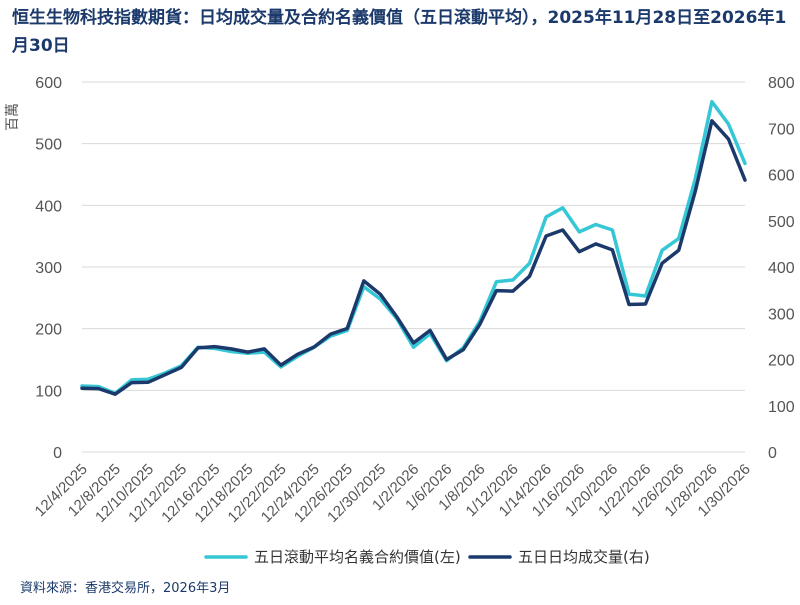 The width and height of the screenshot is (800, 605). What do you see at coordinates (57, 453) in the screenshot?
I see `left-y-tick-label: 0` at bounding box center [57, 453].